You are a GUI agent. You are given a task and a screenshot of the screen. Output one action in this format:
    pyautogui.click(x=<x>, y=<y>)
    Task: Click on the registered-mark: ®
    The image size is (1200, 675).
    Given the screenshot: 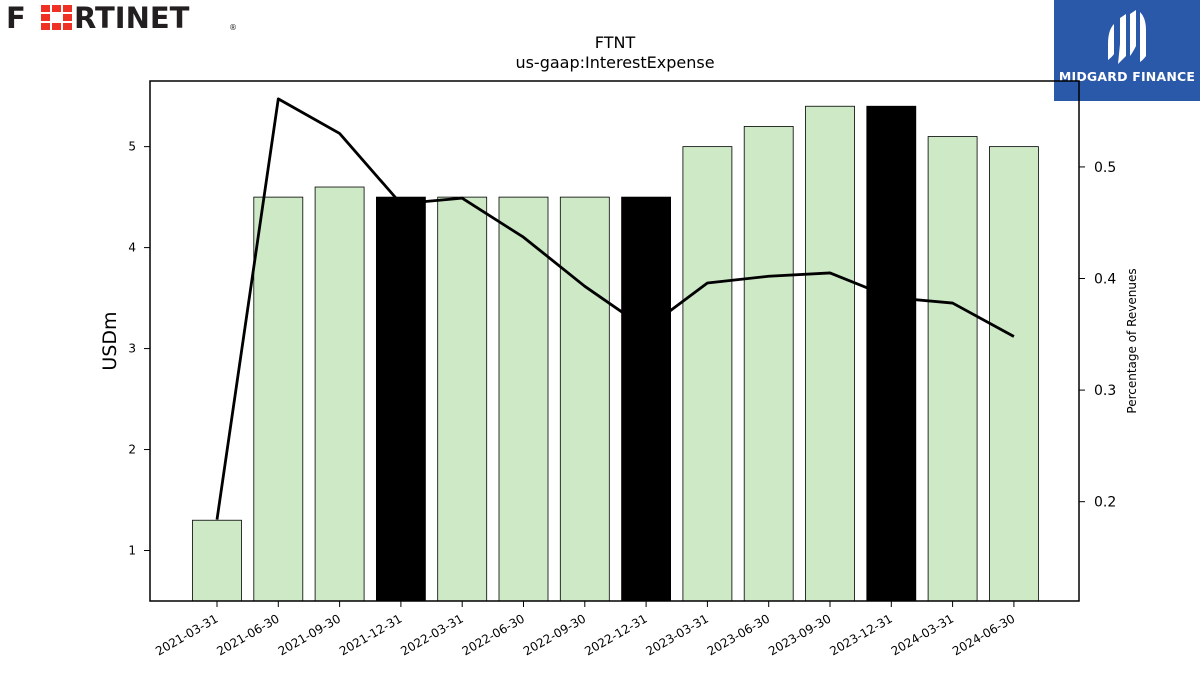 What is the action you would take?
    pyautogui.click(x=233, y=27)
    